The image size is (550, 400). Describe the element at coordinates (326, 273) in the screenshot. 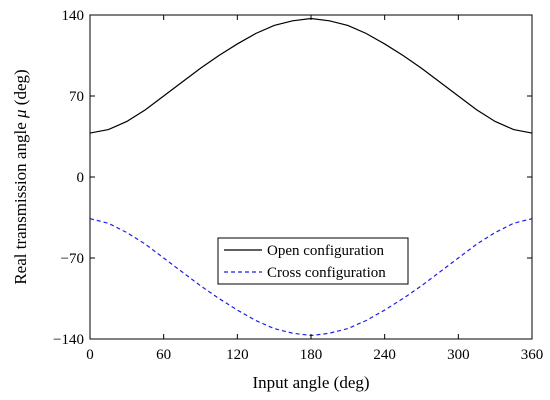

I see `legend-label-cross: Cross configuration` at that location.